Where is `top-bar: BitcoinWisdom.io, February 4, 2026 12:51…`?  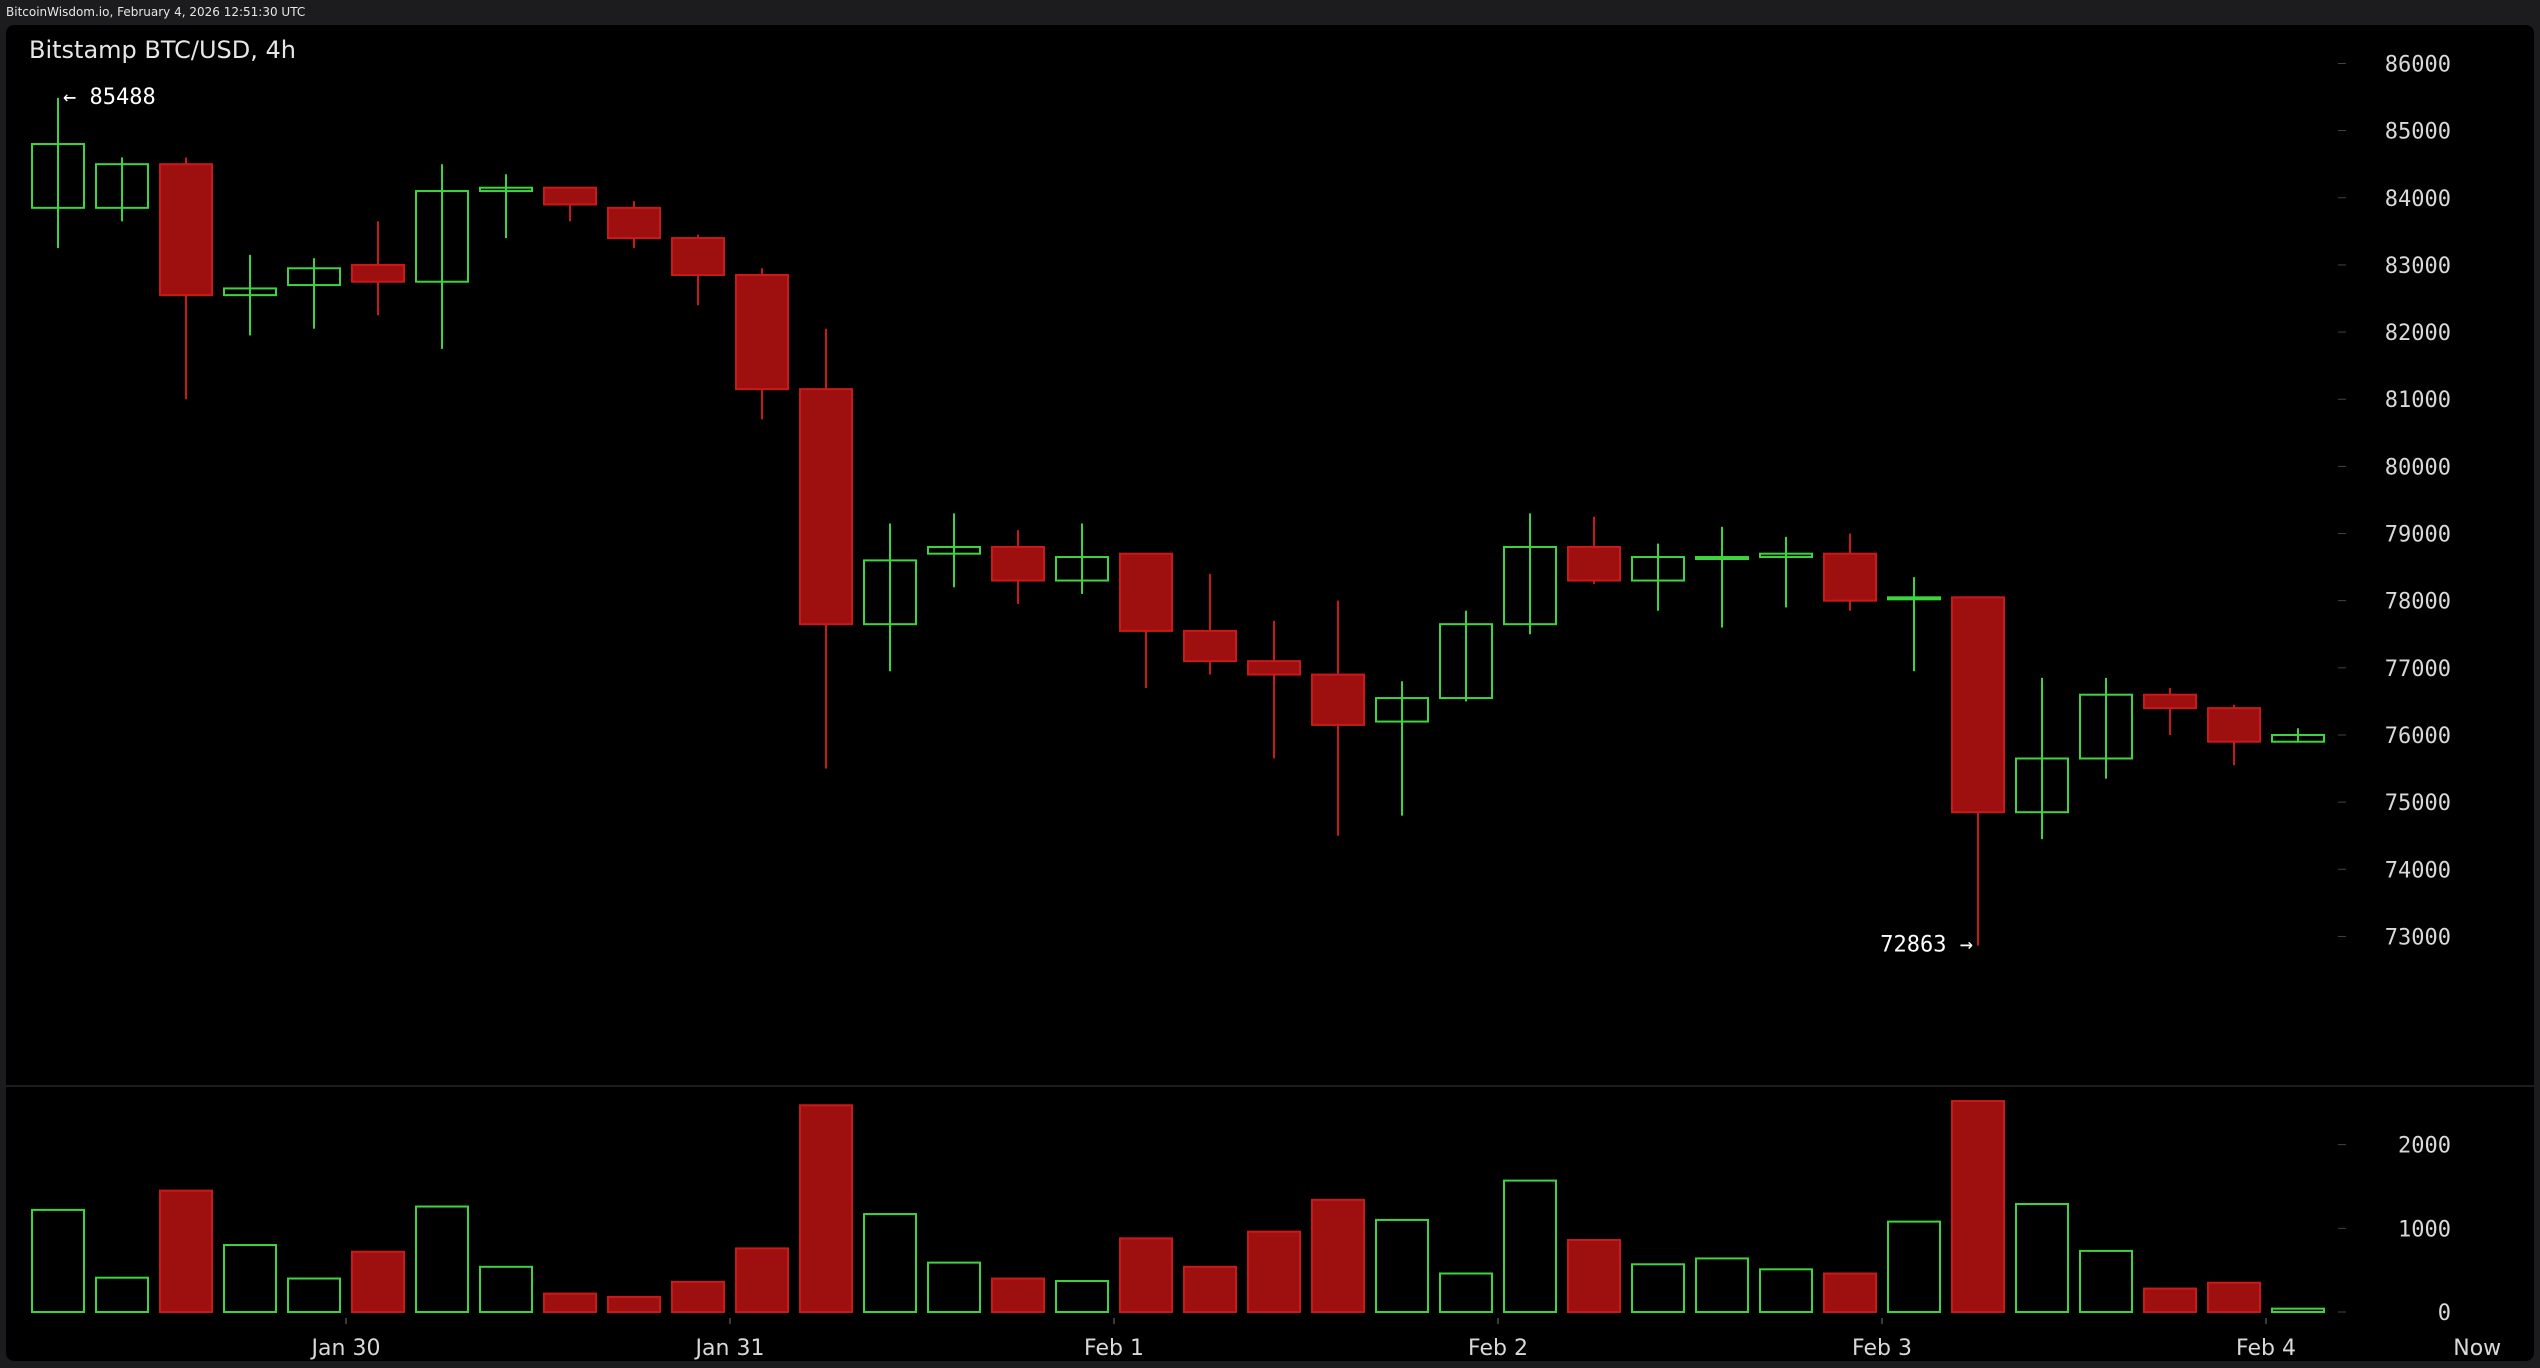 top-bar: BitcoinWisdom.io, February 4, 2026 12:51… is located at coordinates (1270, 12).